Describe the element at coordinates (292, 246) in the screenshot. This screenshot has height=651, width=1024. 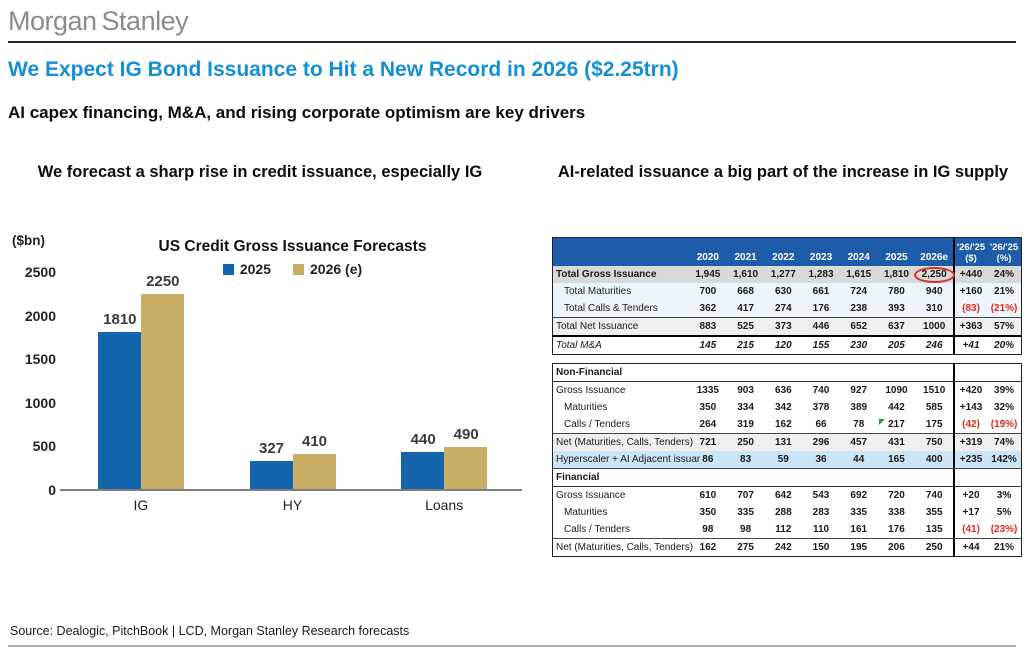
I see `chart-title: US Credit Gross Issuance Forecasts` at that location.